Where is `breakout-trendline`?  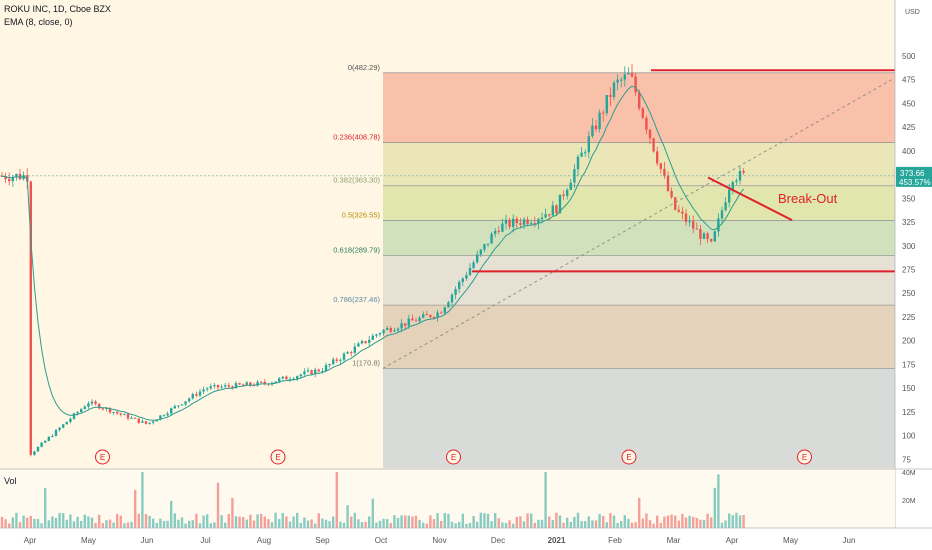 breakout-trendline is located at coordinates (750, 199).